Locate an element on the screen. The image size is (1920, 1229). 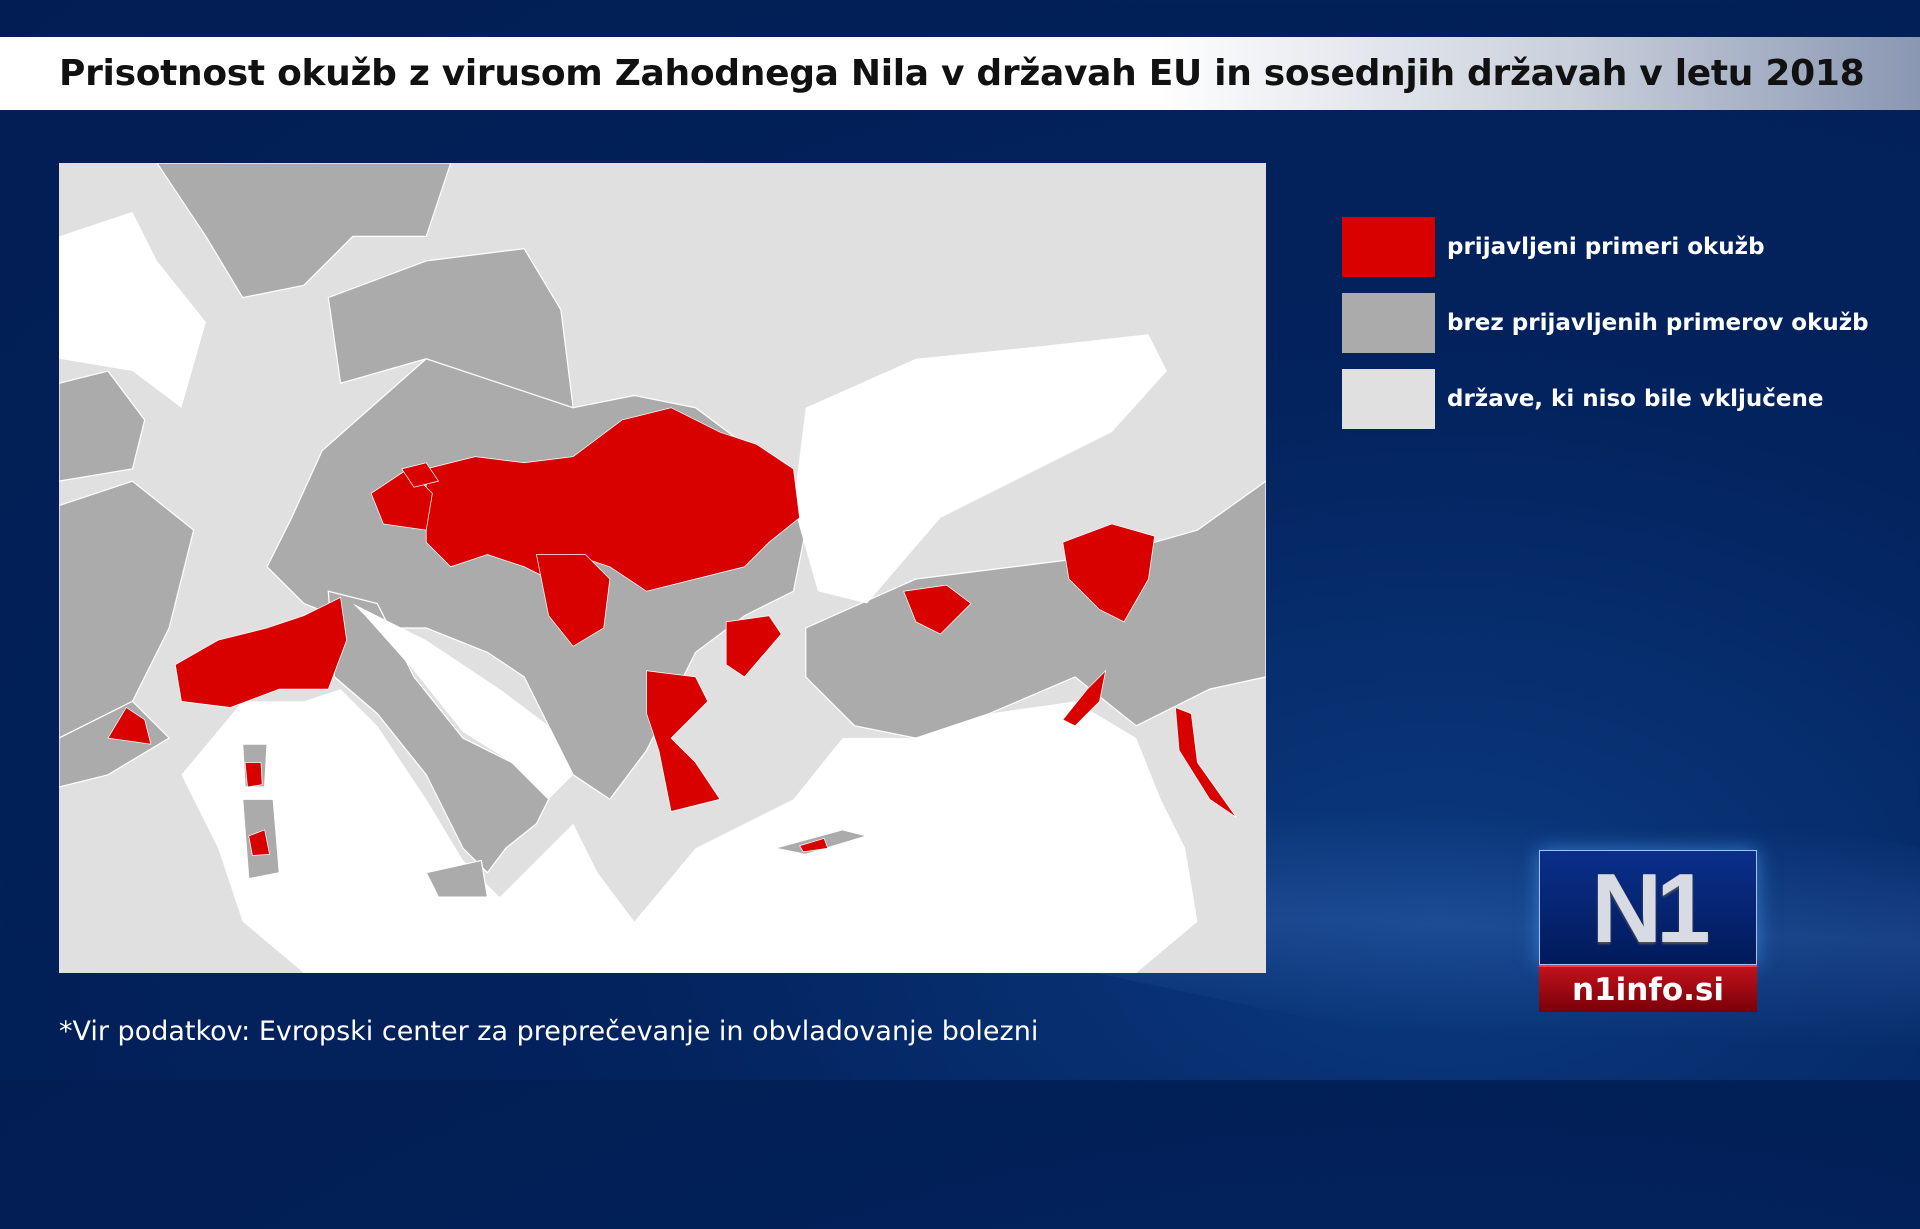
mediterranean-sea is located at coordinates (689, 831).